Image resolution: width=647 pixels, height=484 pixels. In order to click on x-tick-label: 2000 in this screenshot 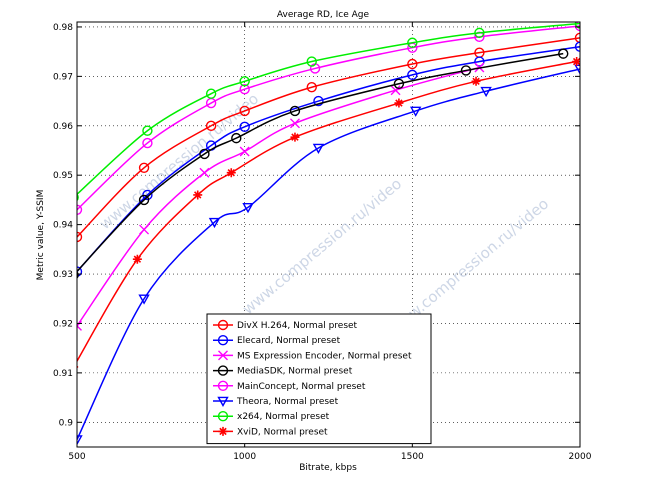, I will do `click(580, 457)`.